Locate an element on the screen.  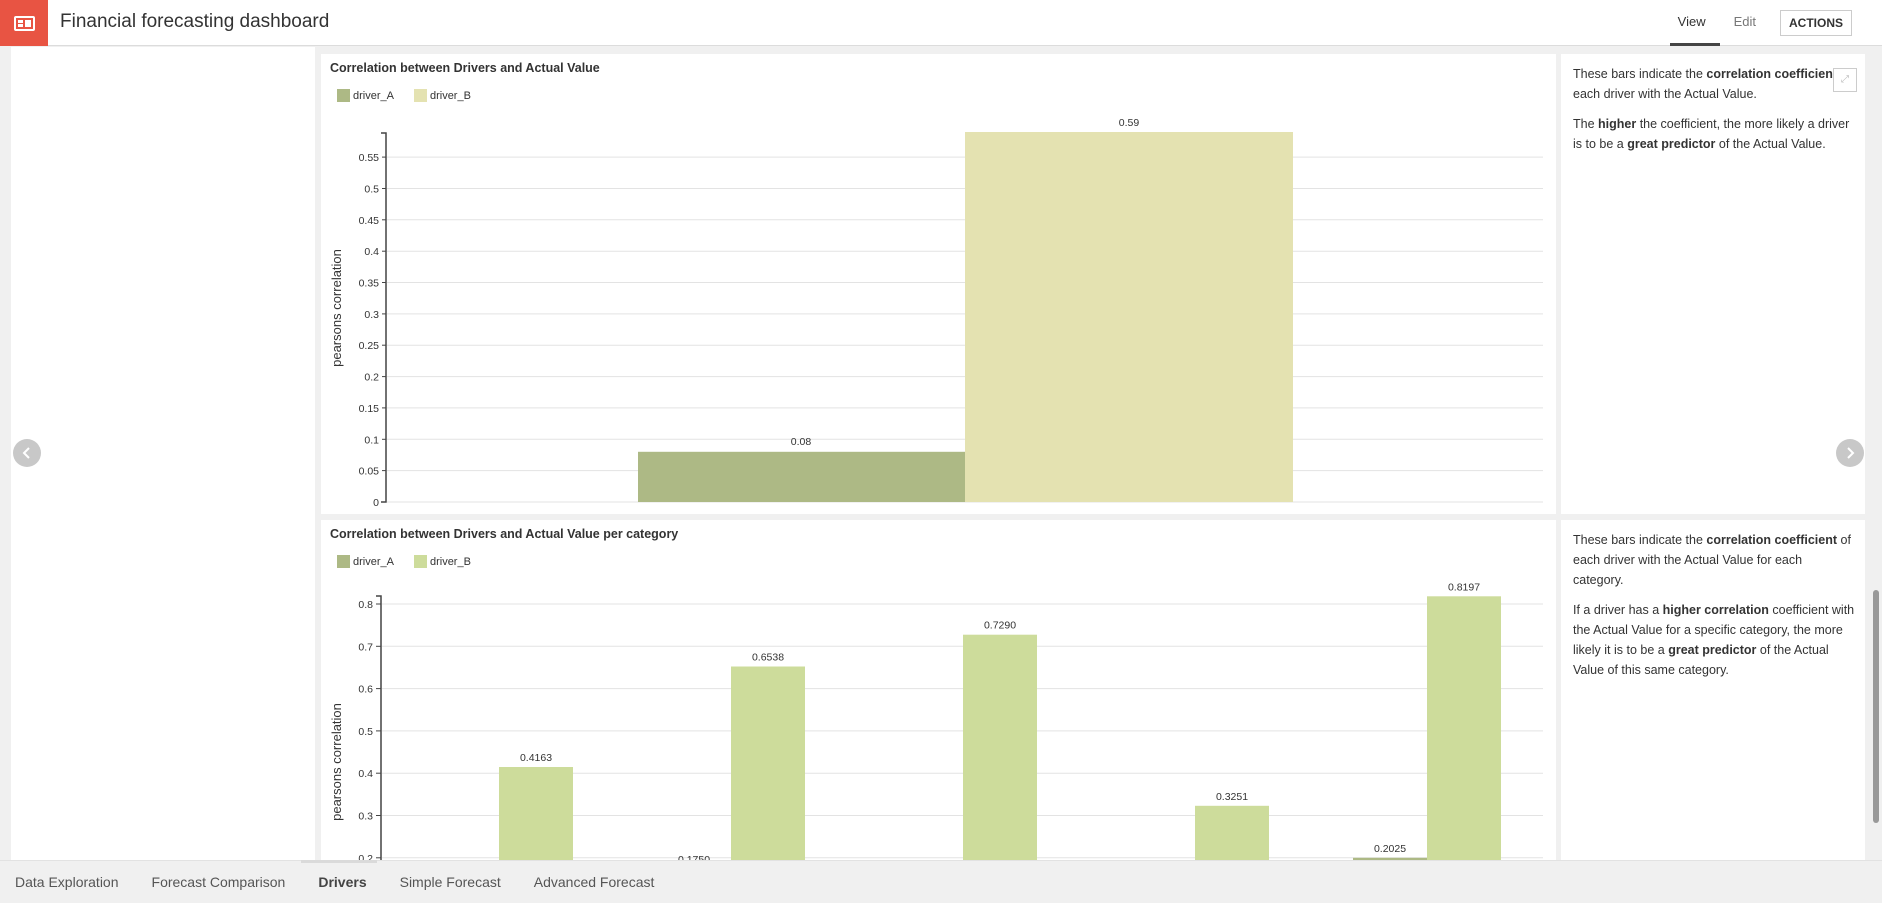
svg-text: 0.4163 is located at coordinates (536, 758).